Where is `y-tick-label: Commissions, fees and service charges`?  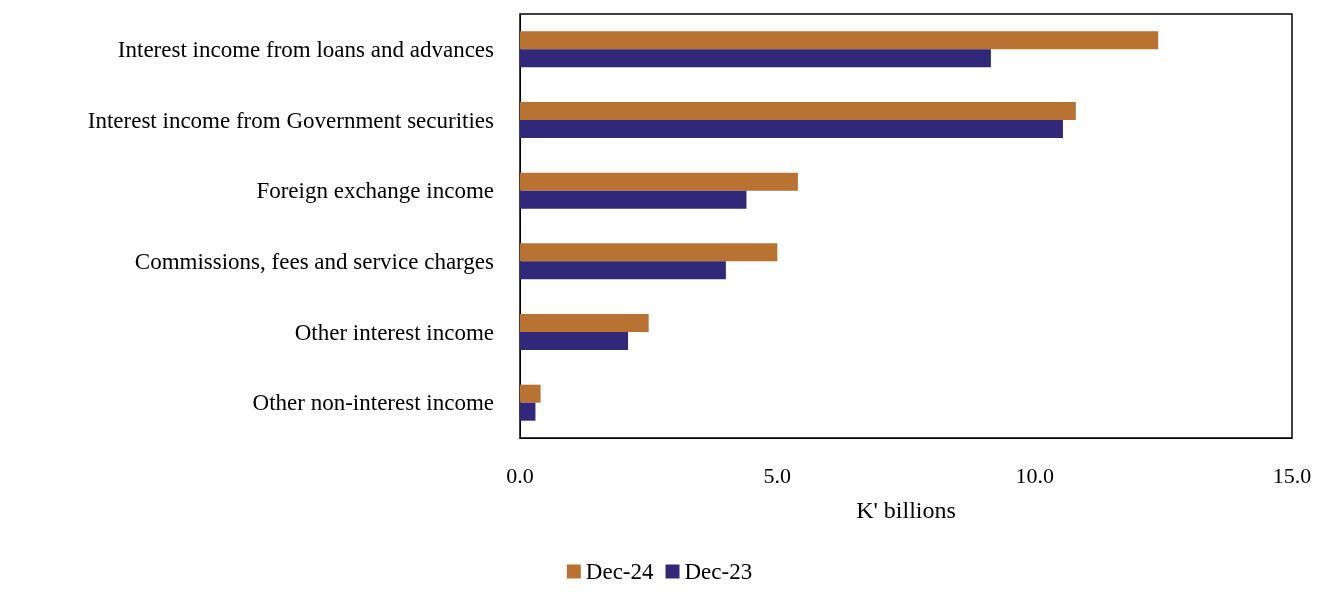 y-tick-label: Commissions, fees and service charges is located at coordinates (314, 261).